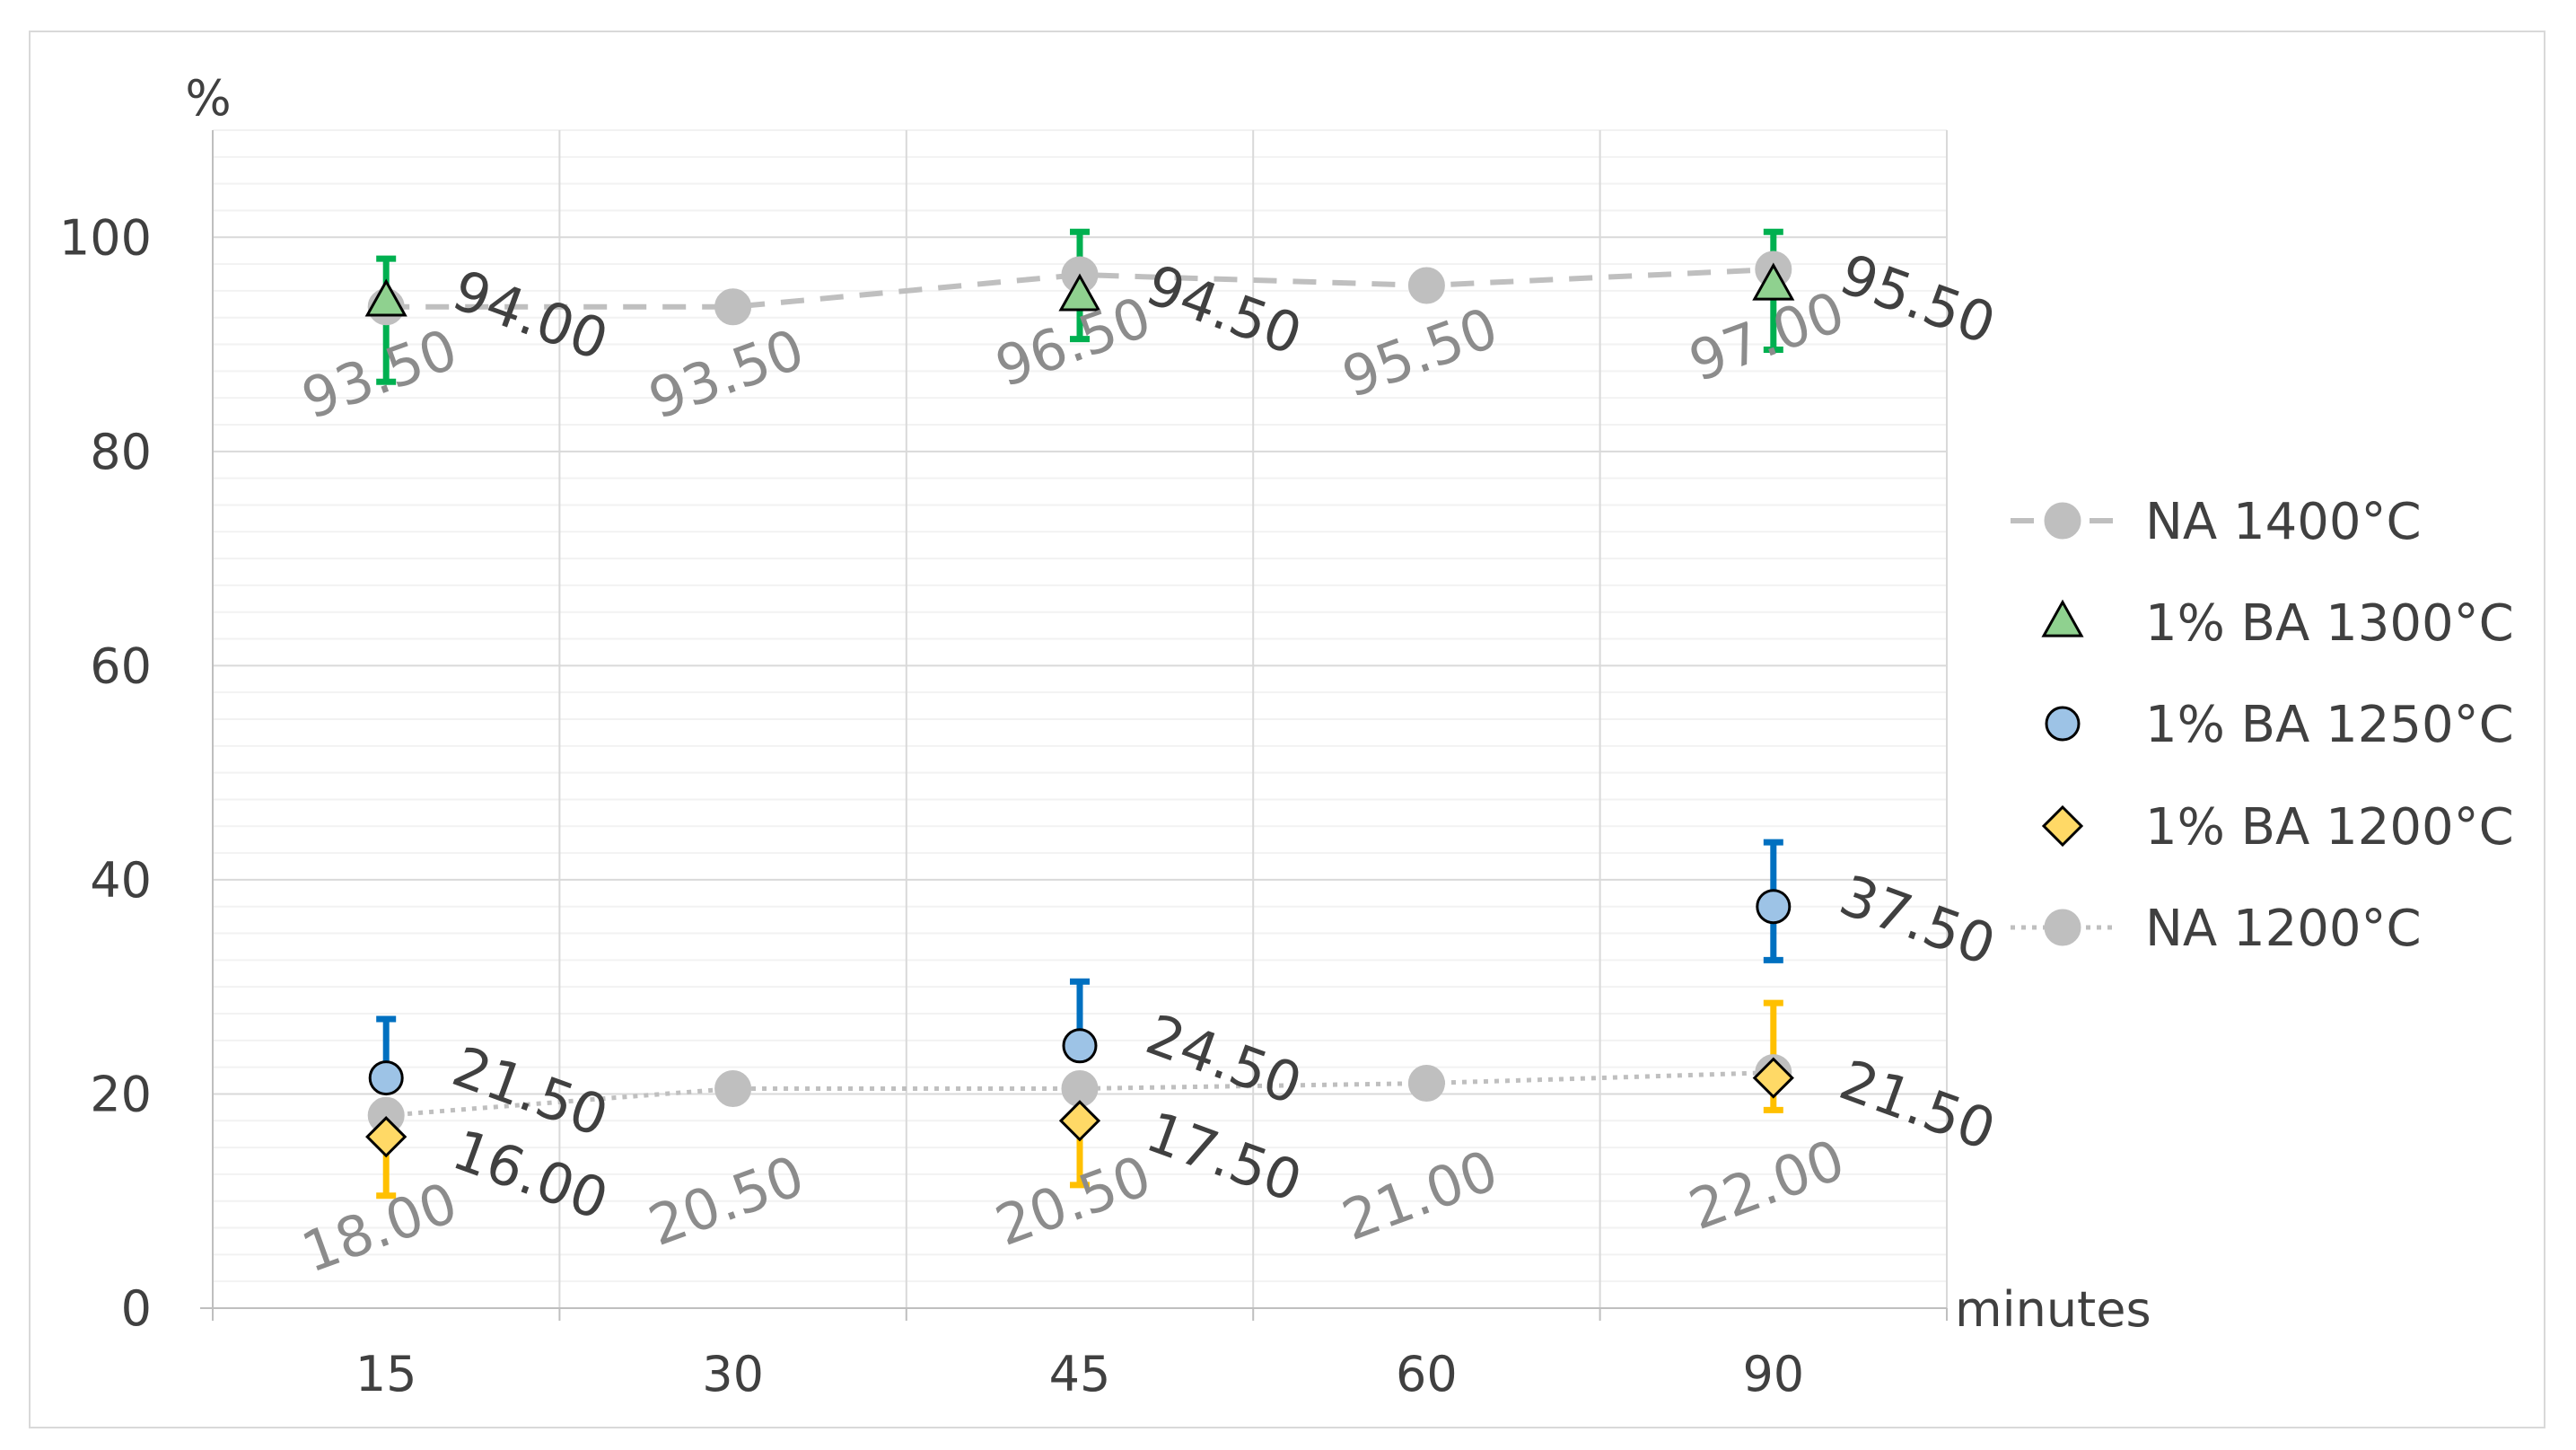 The image size is (2576, 1450). I want to click on x-tick-label: 15, so click(386, 1374).